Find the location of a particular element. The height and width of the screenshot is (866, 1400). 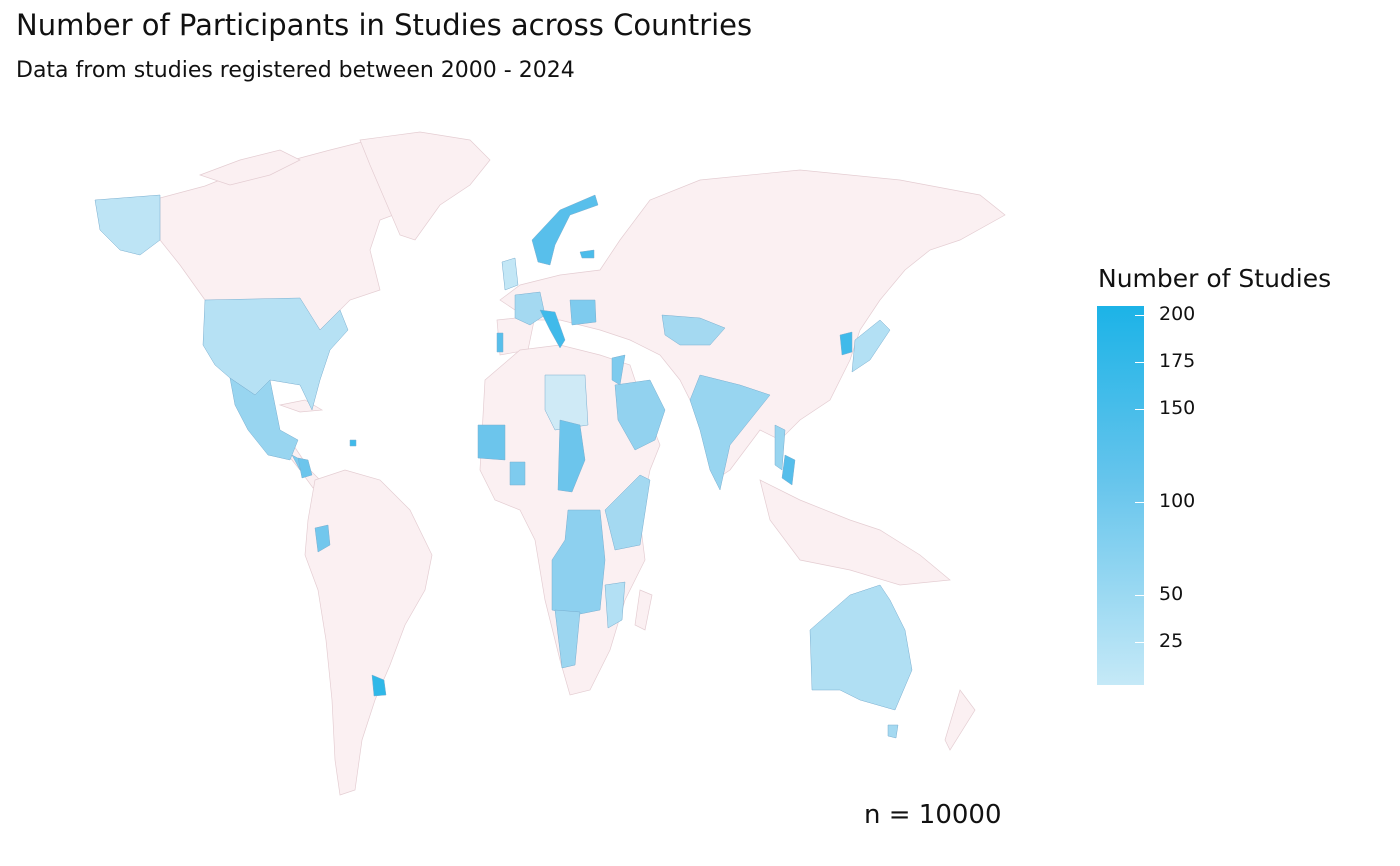

legend-tick-label: 25 is located at coordinates (1171, 641).